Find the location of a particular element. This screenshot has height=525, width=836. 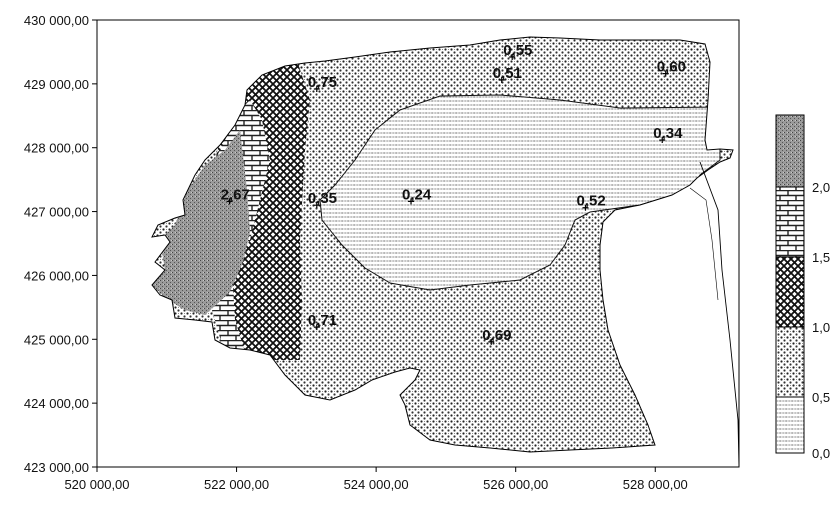

sample-point-label: 0,55 is located at coordinates (517, 50).